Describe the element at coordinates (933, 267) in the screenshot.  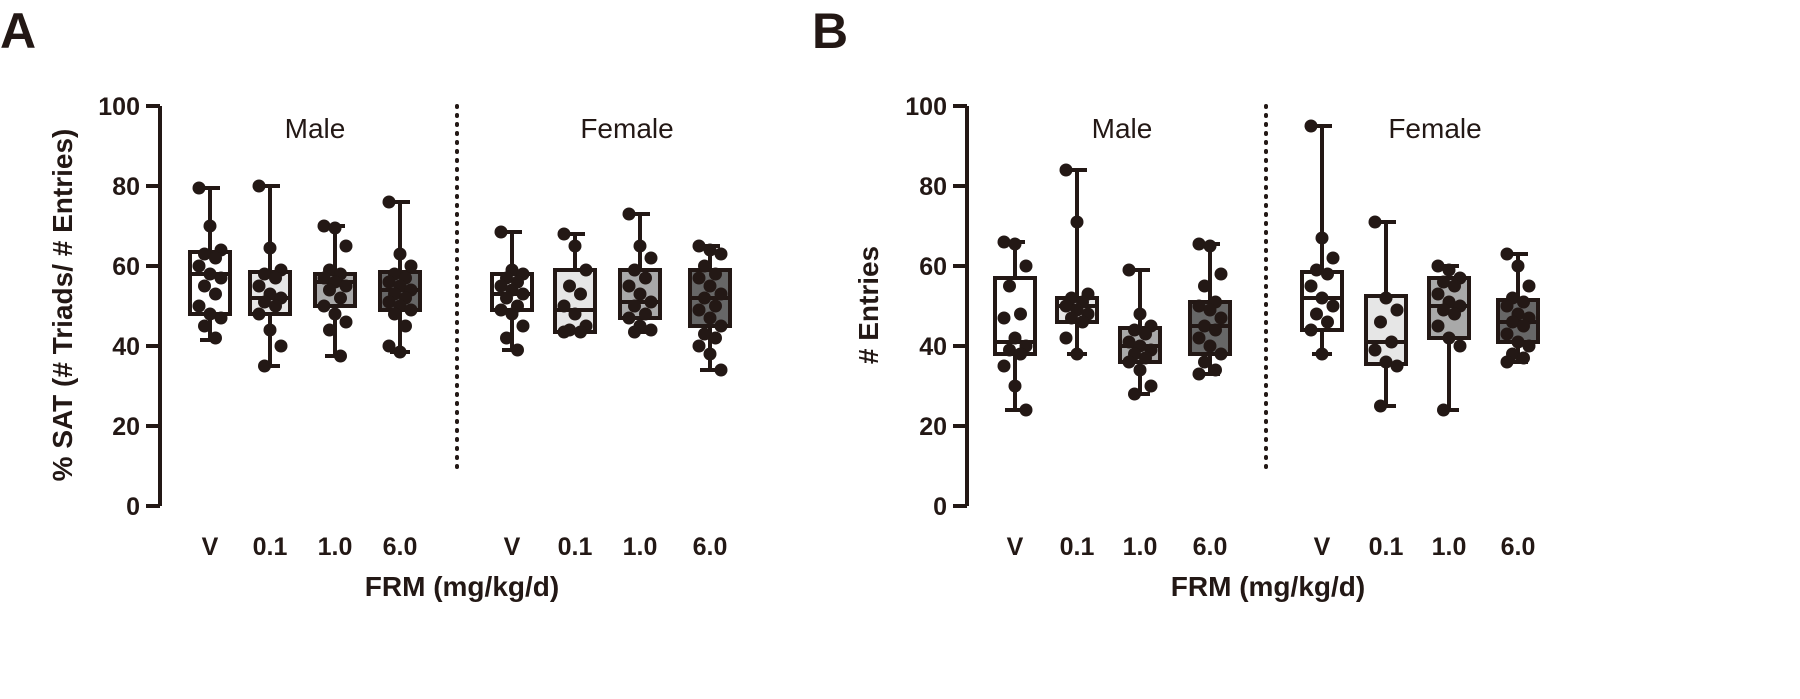
I see `y-tick-label-b: 60` at that location.